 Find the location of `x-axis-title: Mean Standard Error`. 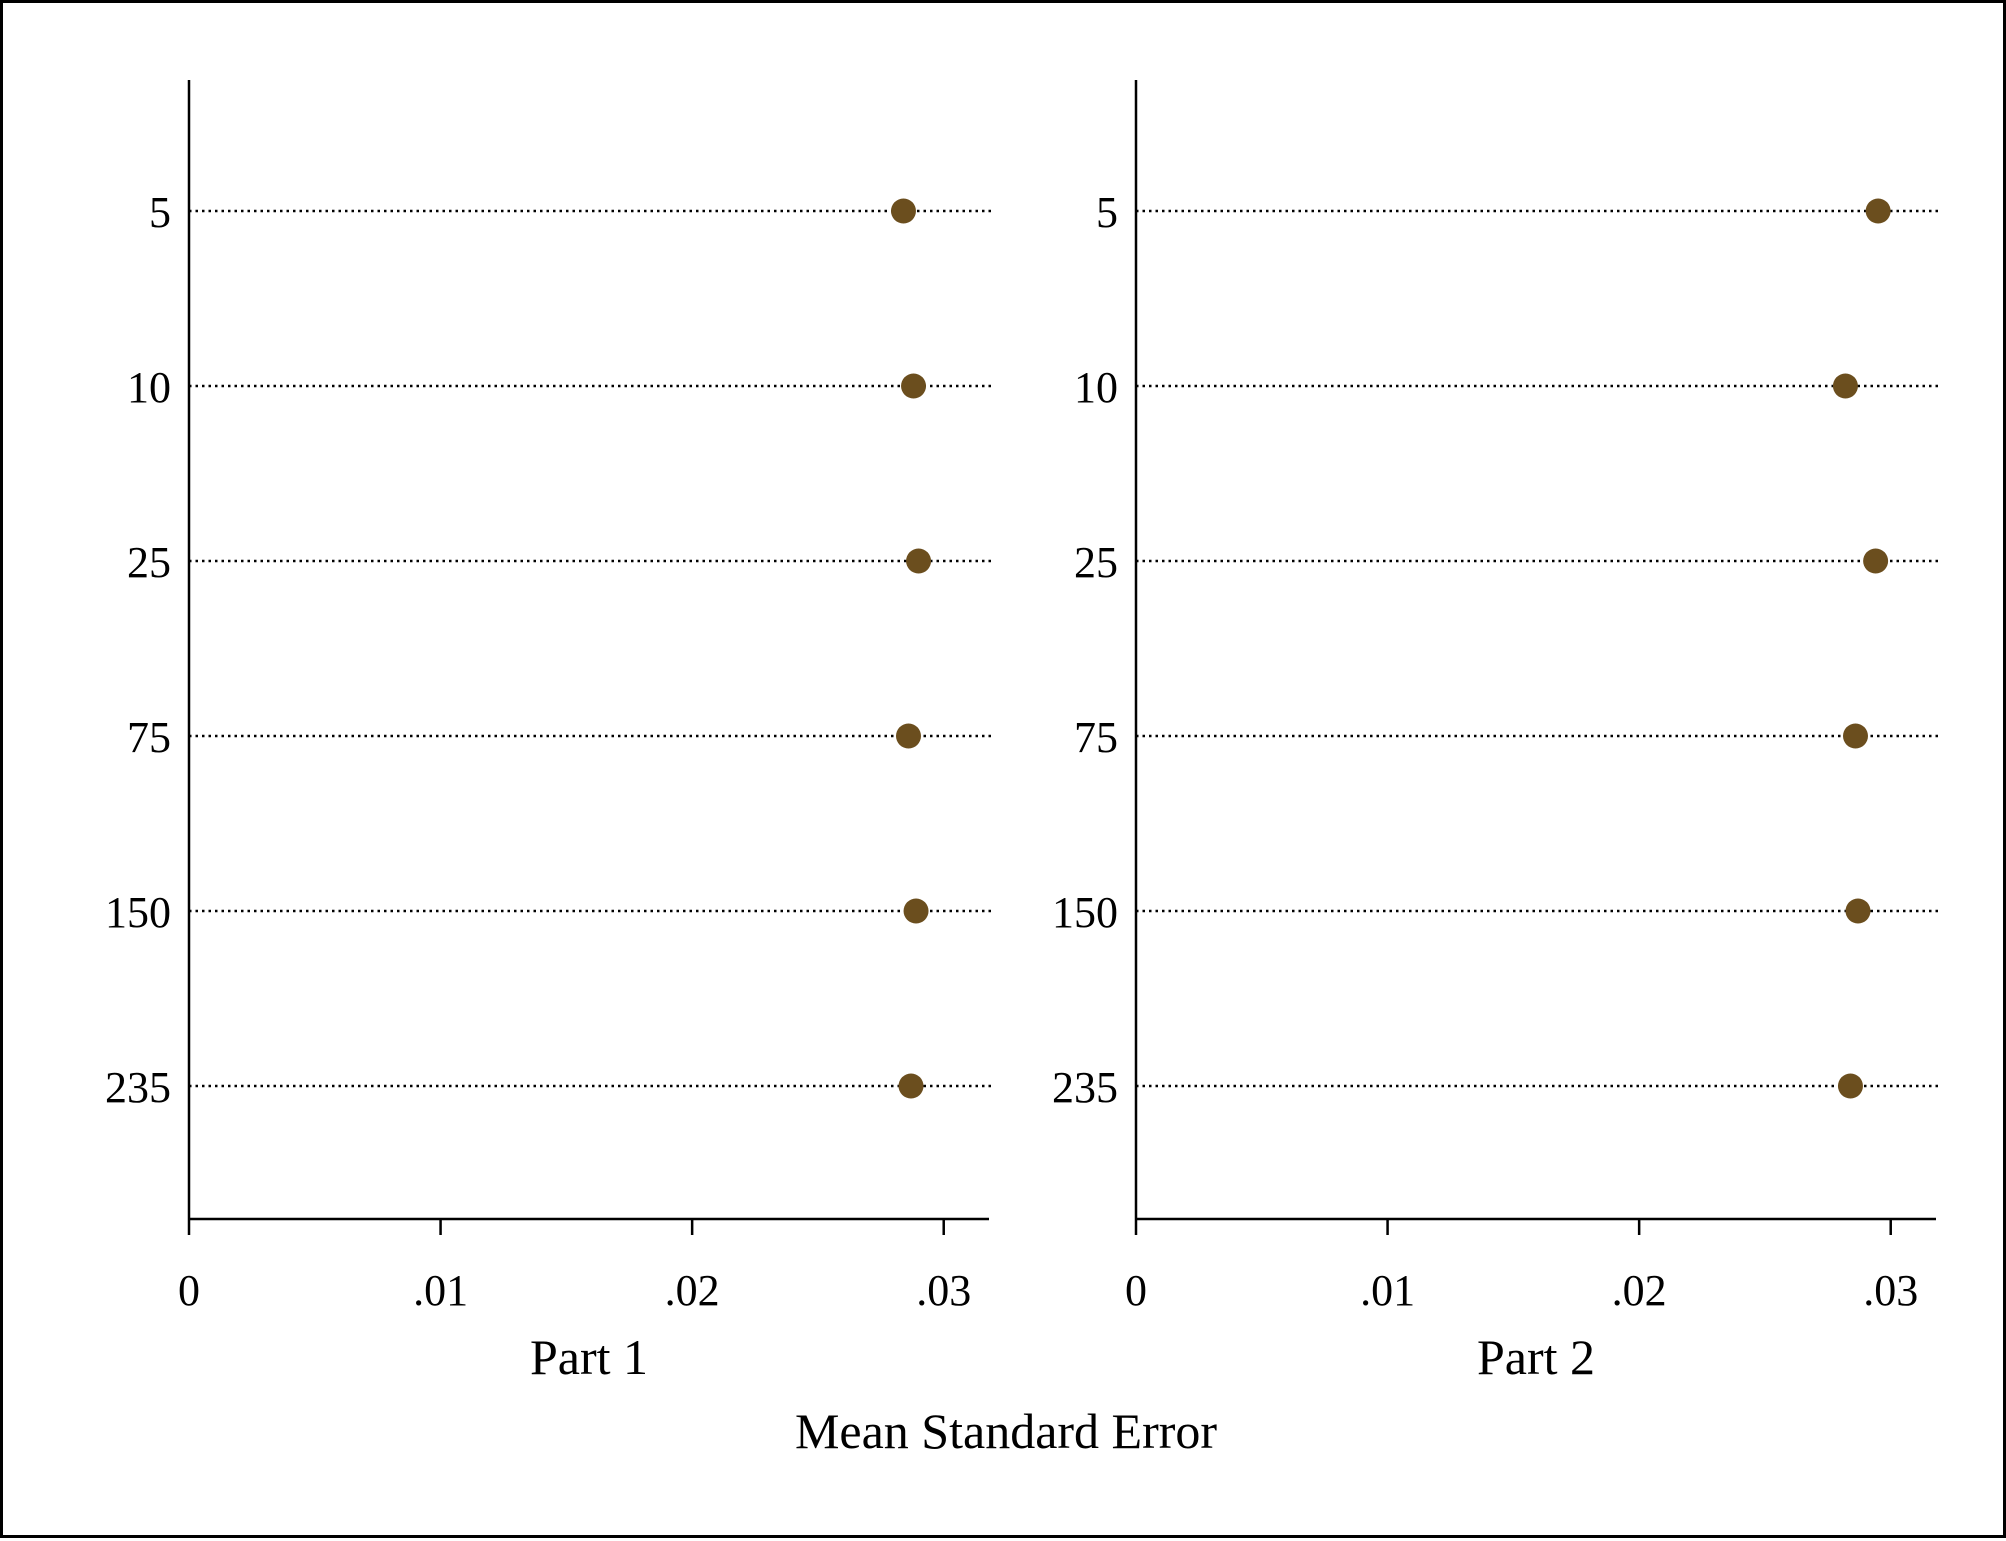

x-axis-title: Mean Standard Error is located at coordinates (1006, 1431).